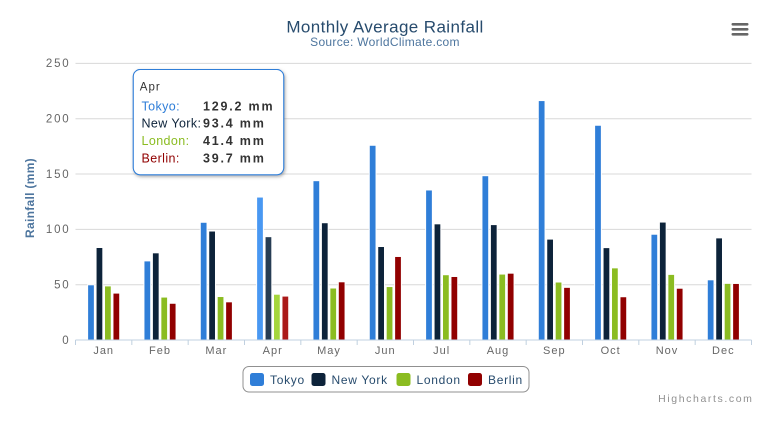 This screenshot has width=769, height=421. Describe the element at coordinates (62, 286) in the screenshot. I see `svg-text: 50` at that location.